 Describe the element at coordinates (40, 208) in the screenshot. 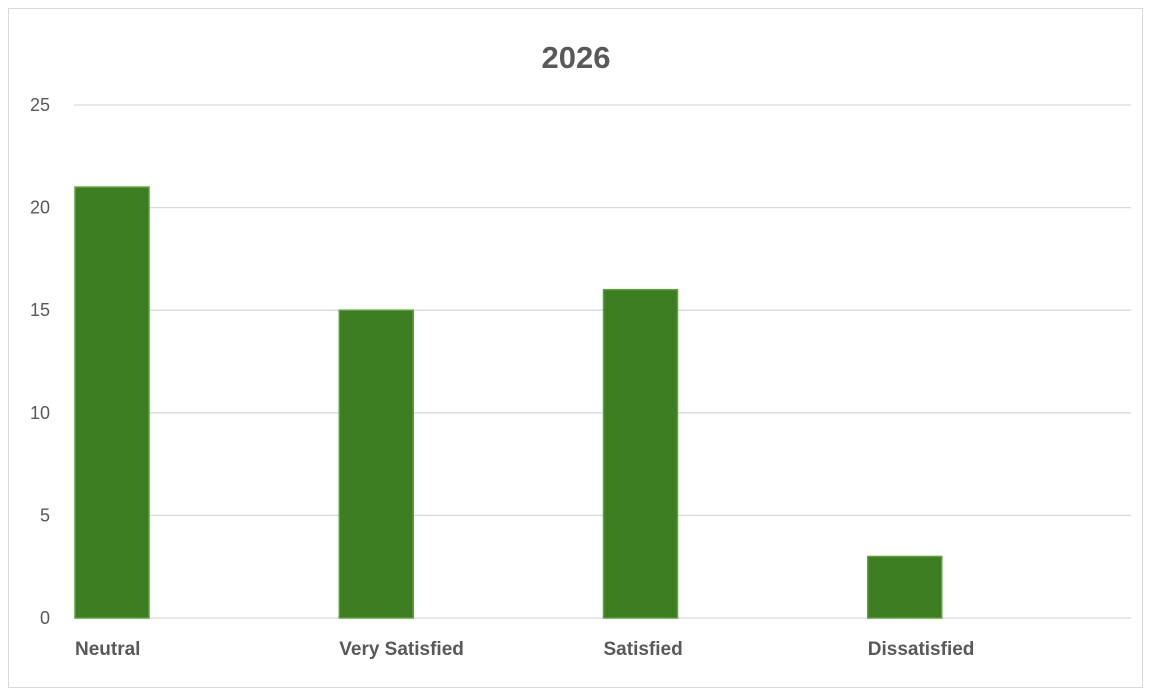

I see `y-tick-label: 20` at that location.